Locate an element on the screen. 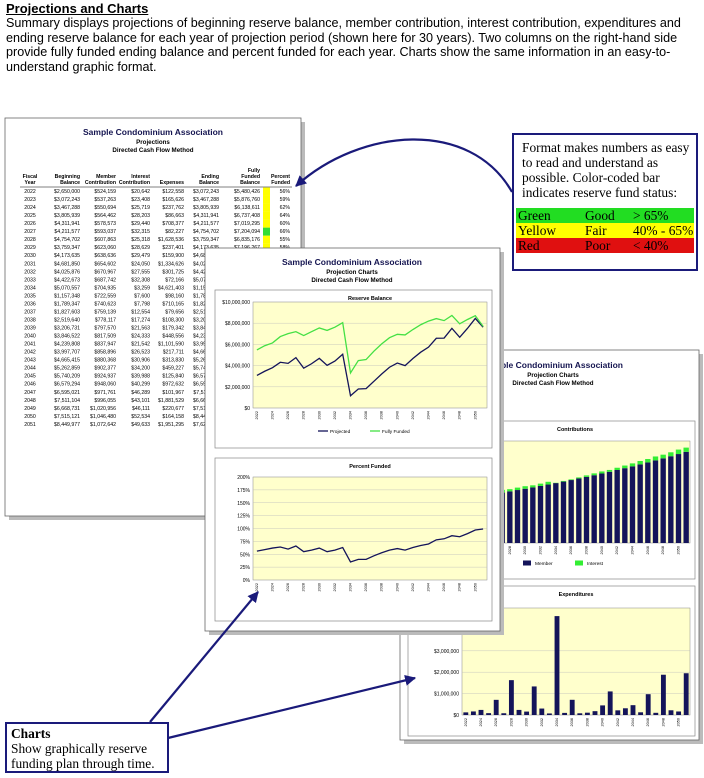  y-tick-label: 100% is located at coordinates (243, 530).